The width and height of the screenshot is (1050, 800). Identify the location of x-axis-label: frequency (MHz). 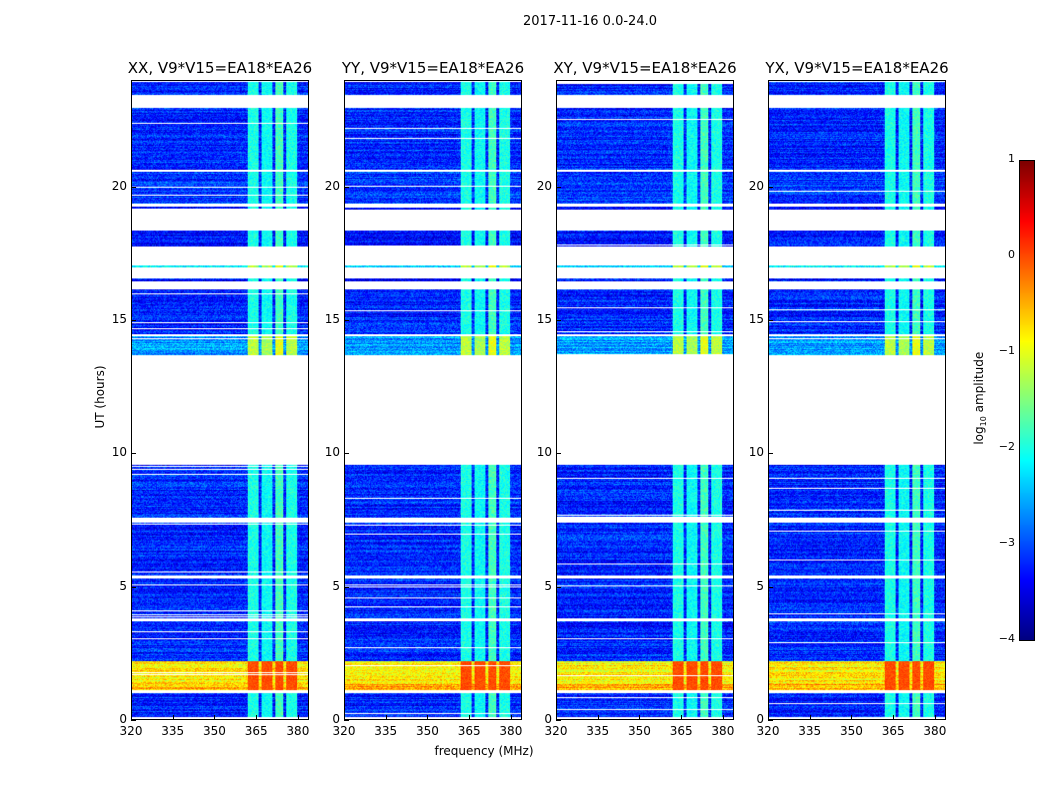
(484, 751).